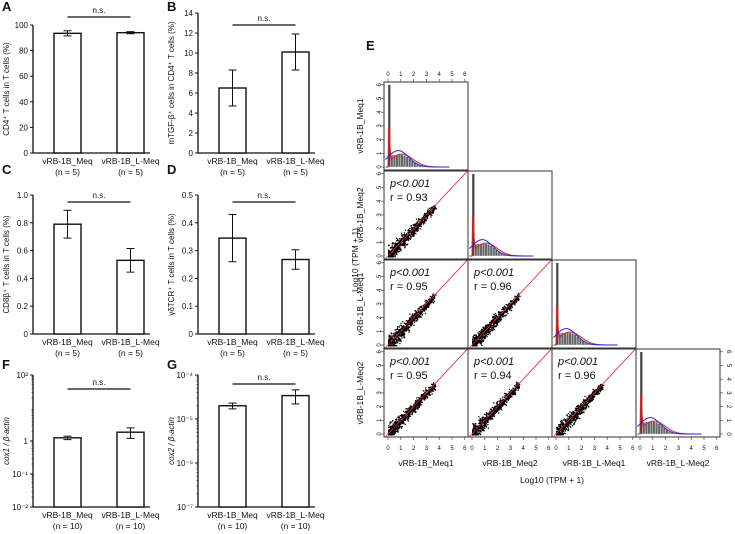 The image size is (735, 534). I want to click on y-tick-label: 0.1, so click(188, 306).